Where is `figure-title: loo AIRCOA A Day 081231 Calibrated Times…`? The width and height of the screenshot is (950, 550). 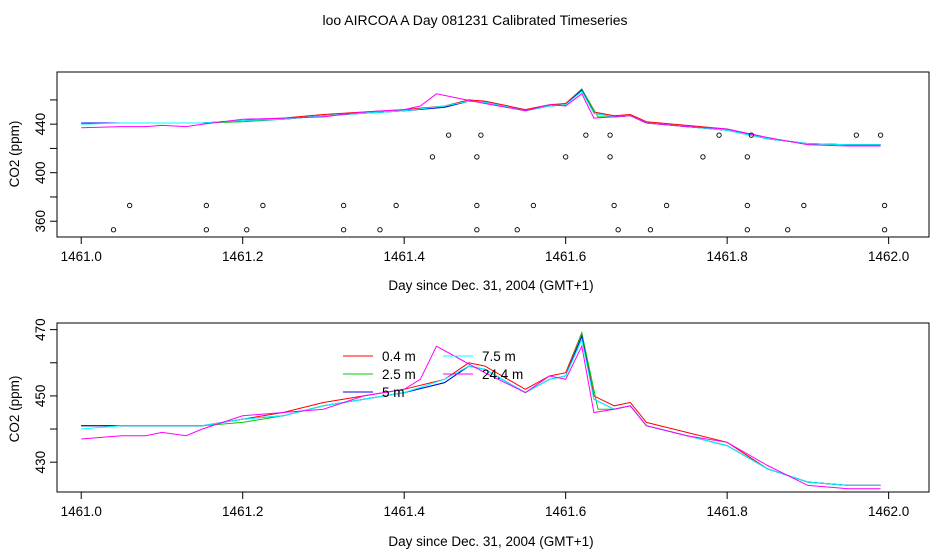
figure-title: loo AIRCOA A Day 081231 Calibrated Times… is located at coordinates (474, 20).